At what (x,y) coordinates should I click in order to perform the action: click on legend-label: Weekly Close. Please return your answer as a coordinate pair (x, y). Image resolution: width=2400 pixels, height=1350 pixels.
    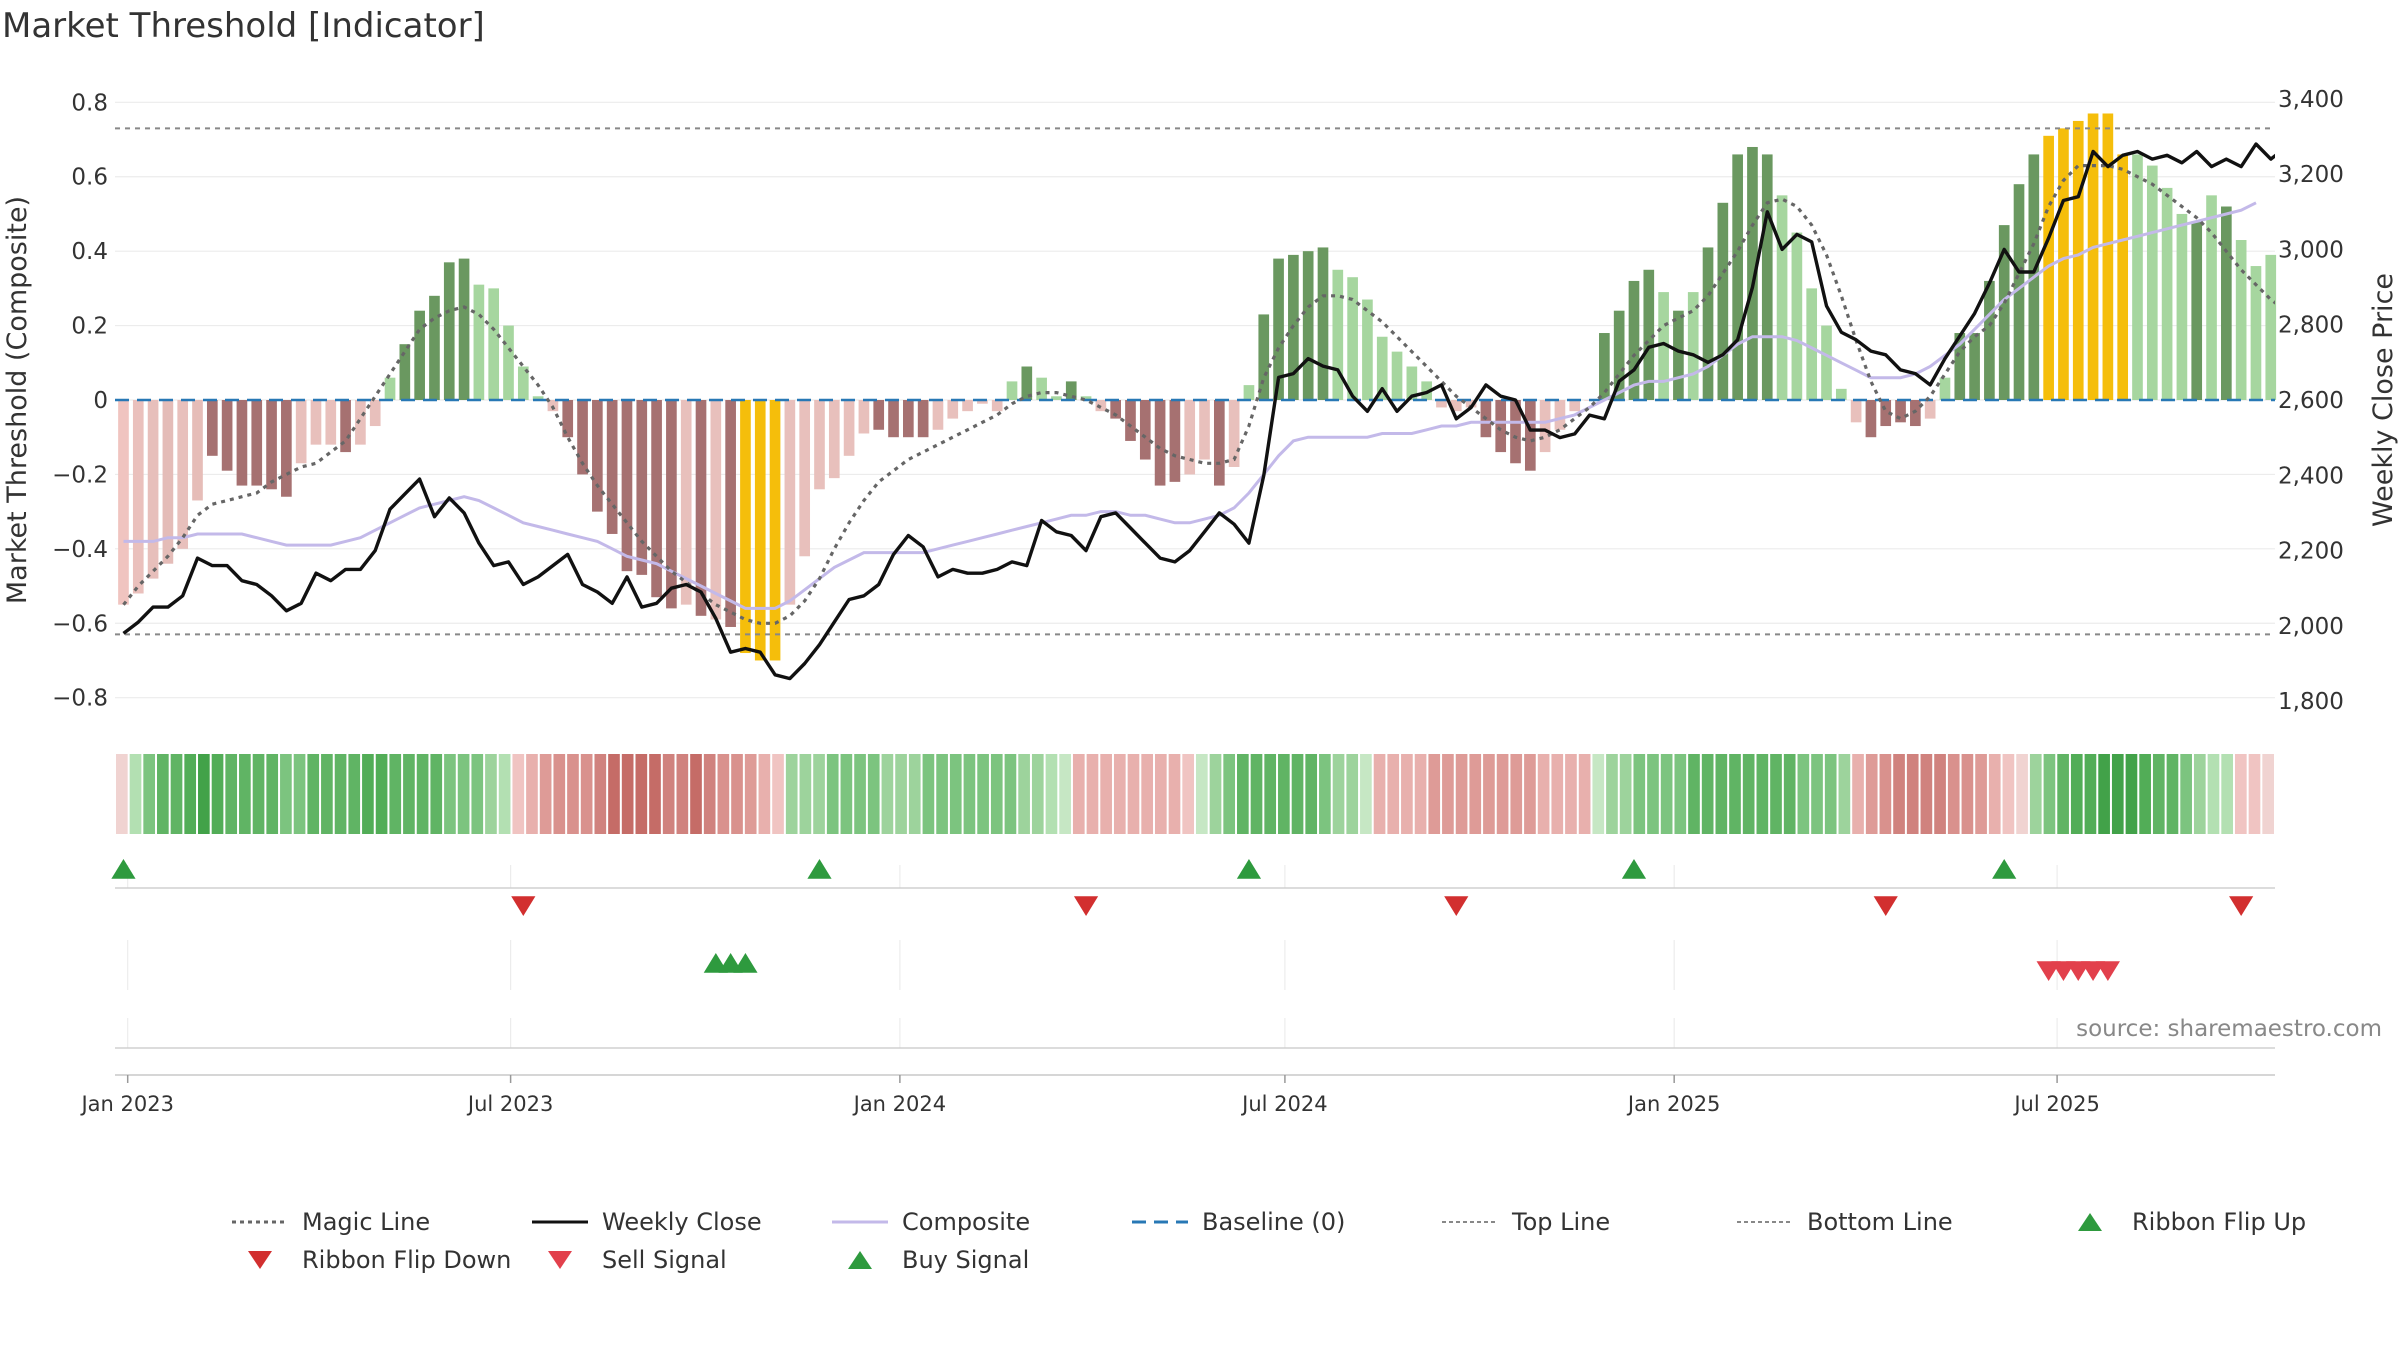
    Looking at the image, I should click on (682, 1222).